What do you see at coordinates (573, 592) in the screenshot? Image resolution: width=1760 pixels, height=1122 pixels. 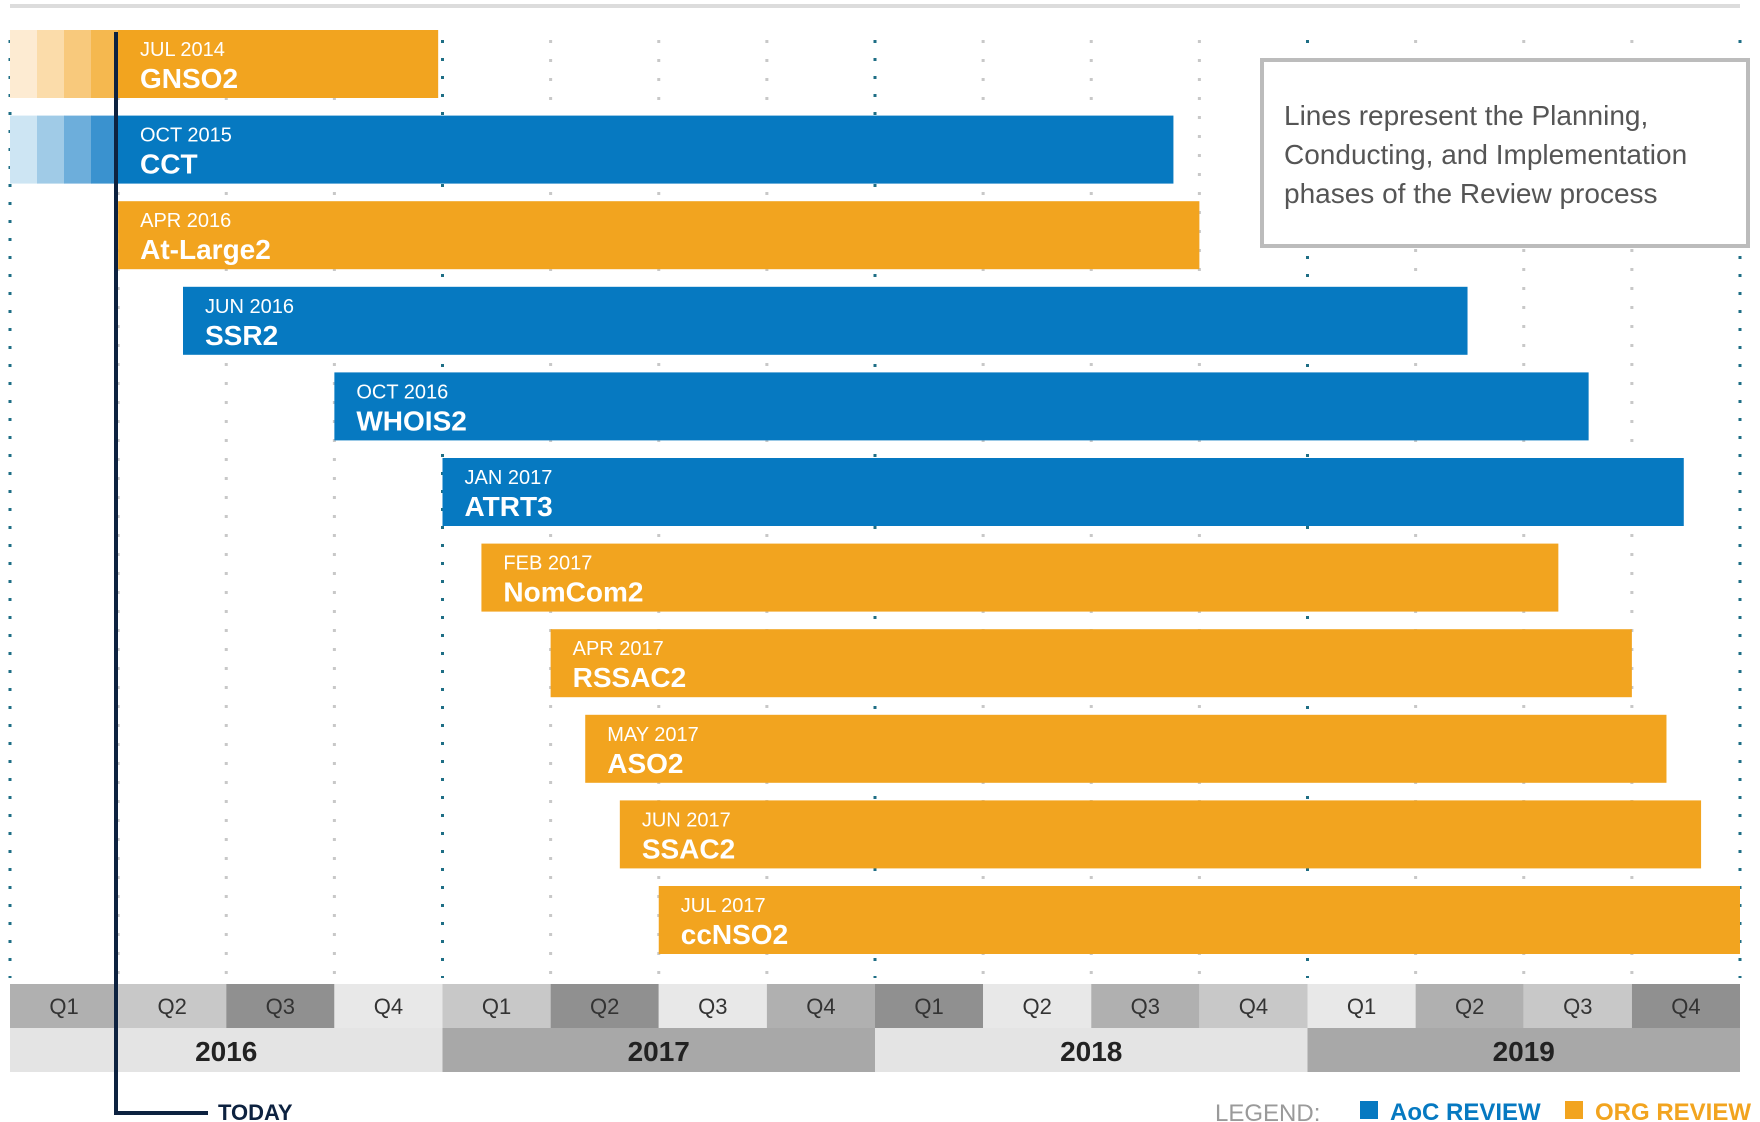 I see `bar-name-label: NomCom2` at bounding box center [573, 592].